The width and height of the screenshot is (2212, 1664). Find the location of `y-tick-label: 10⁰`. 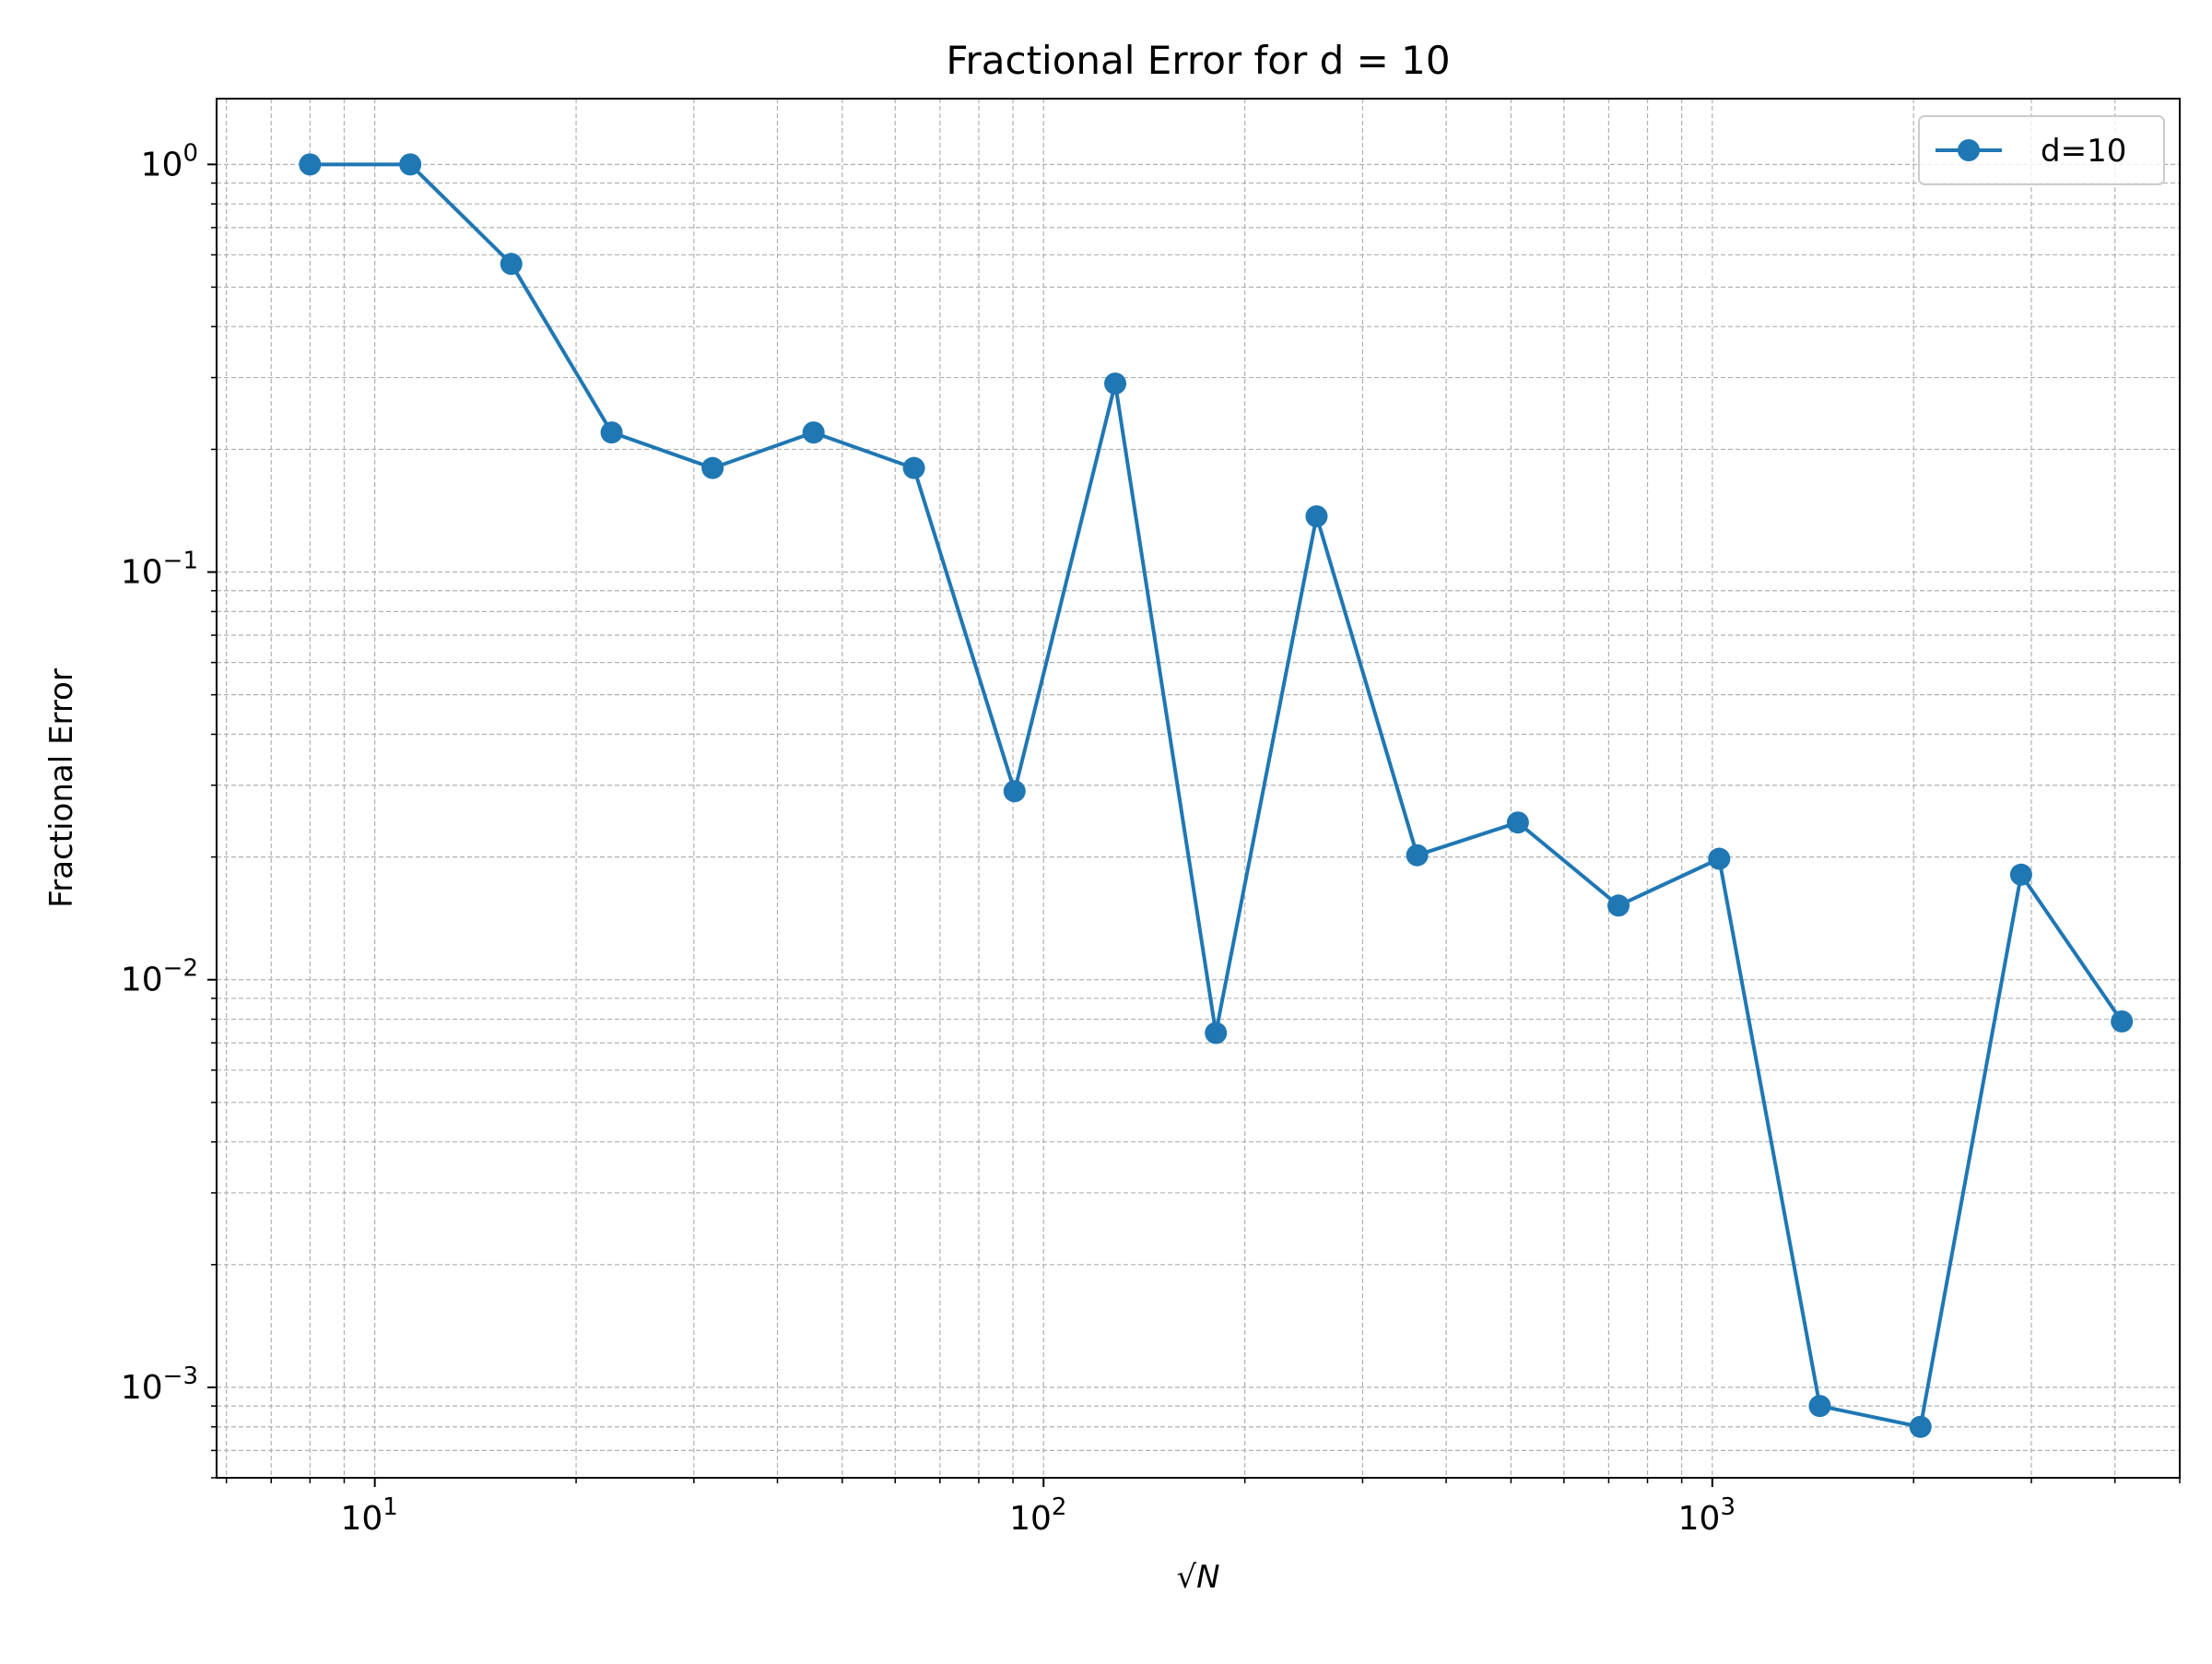

y-tick-label: 10⁰ is located at coordinates (169, 161).